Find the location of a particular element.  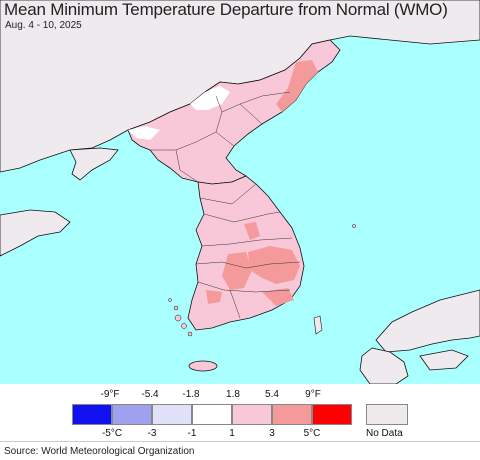

legend-c-label: 3 is located at coordinates (272, 433).